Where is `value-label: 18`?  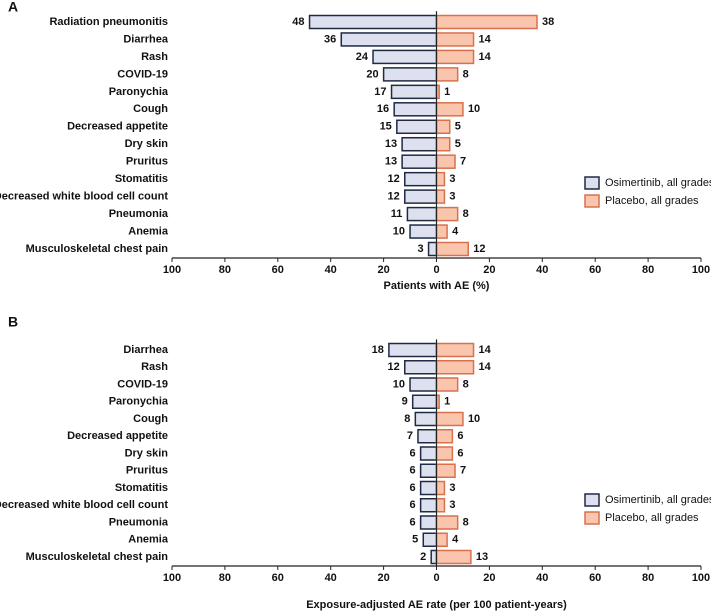 value-label: 18 is located at coordinates (378, 350).